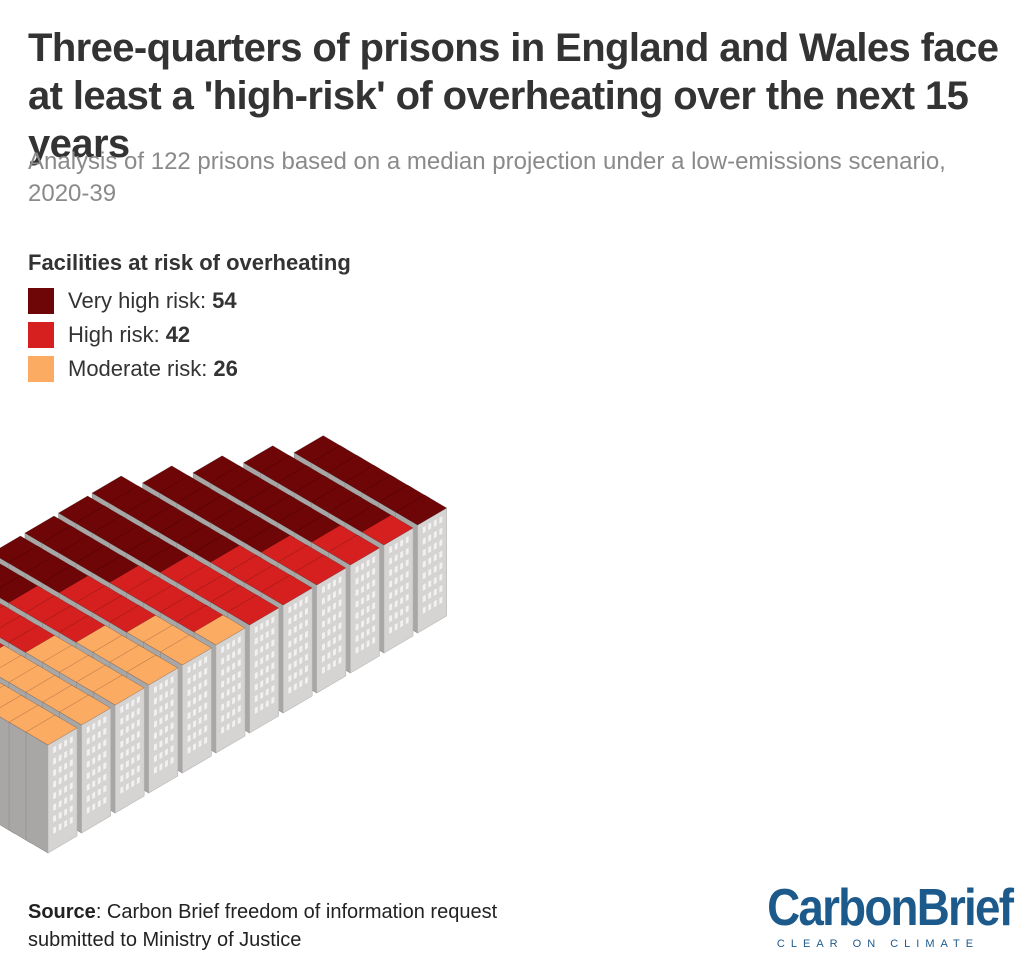 This screenshot has width=1024, height=979. What do you see at coordinates (178, 334) in the screenshot?
I see `legend-count-high: 42` at bounding box center [178, 334].